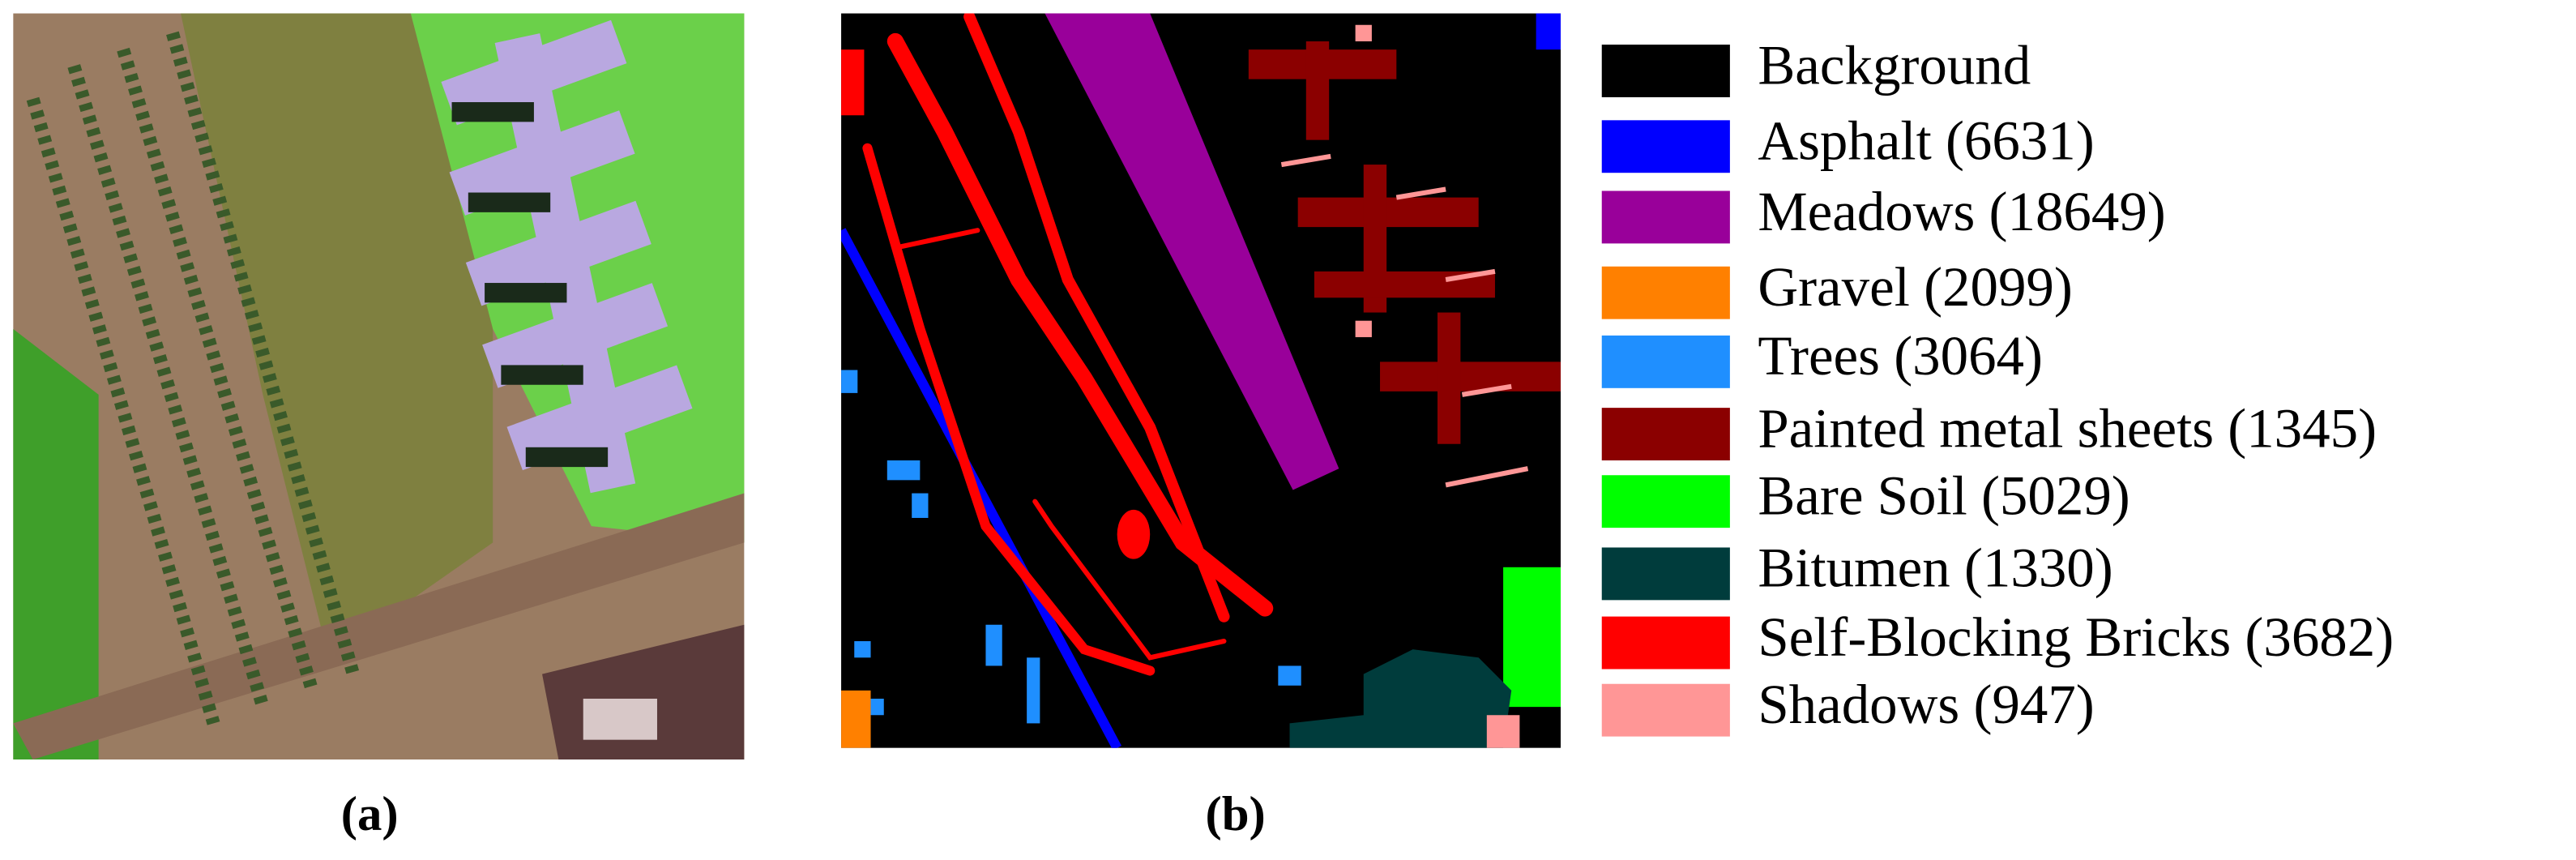  What do you see at coordinates (1944, 496) in the screenshot?
I see `legend-label: Bare Soil (5029)` at bounding box center [1944, 496].